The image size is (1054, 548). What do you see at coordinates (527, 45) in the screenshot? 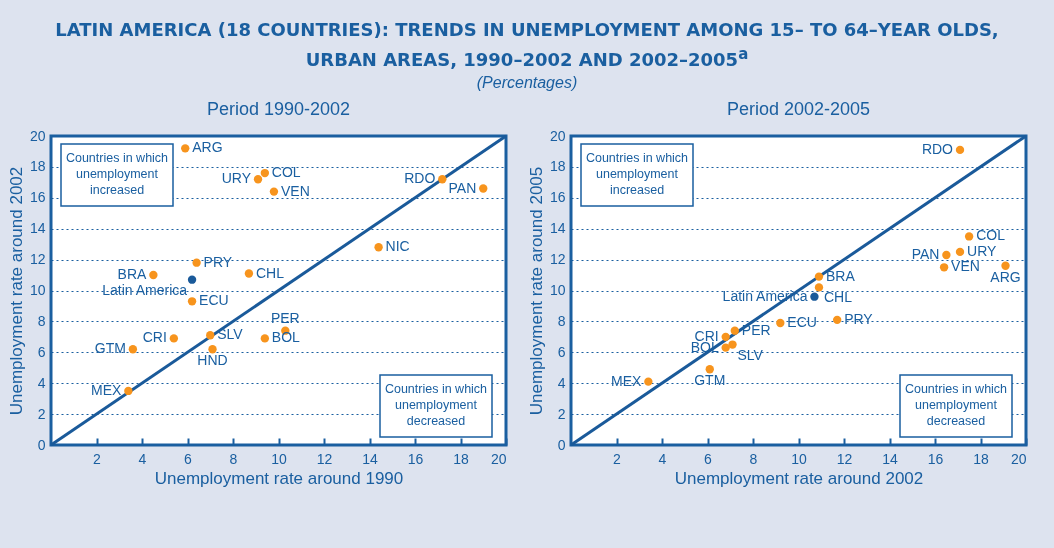
I see `chart-title: LATIN AMERICA (18 COUNTRIES): TRENDS IN UNEMPLOYMENT AMONG 15– TO 64–YEAR OLDS, URBAN AREAS, 1990–2002 AND 2002–2005$^{a}$` at bounding box center [527, 45].